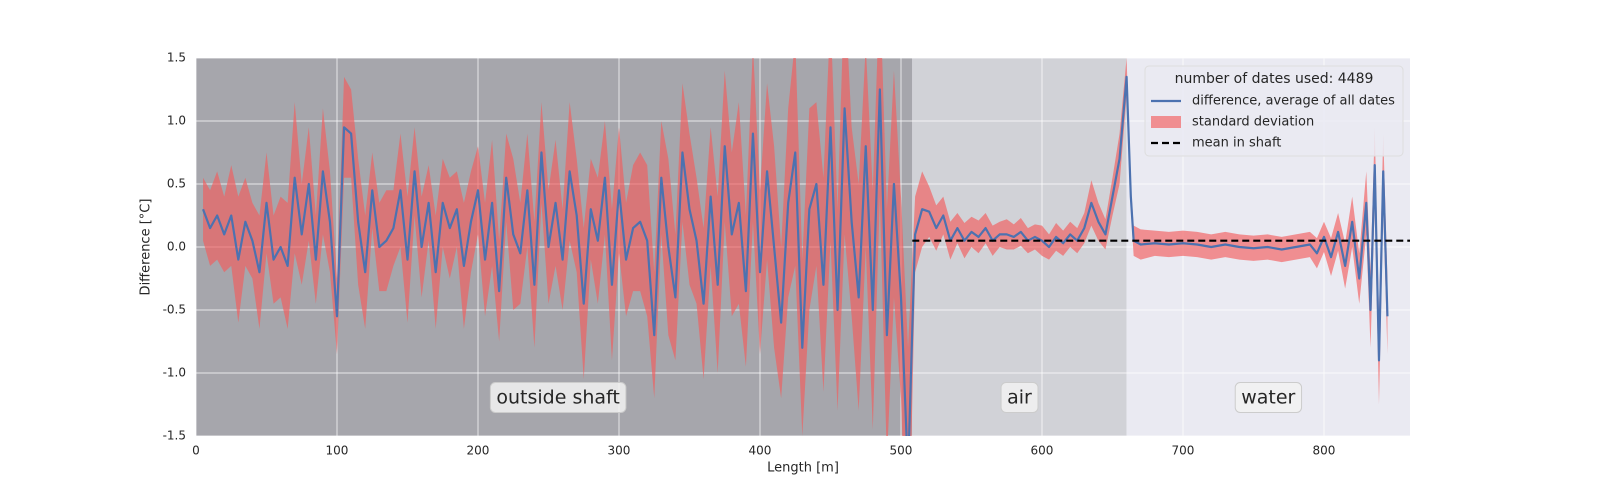 This screenshot has height=504, width=1600. What do you see at coordinates (196, 451) in the screenshot?
I see `x-tick-label: 0` at bounding box center [196, 451].